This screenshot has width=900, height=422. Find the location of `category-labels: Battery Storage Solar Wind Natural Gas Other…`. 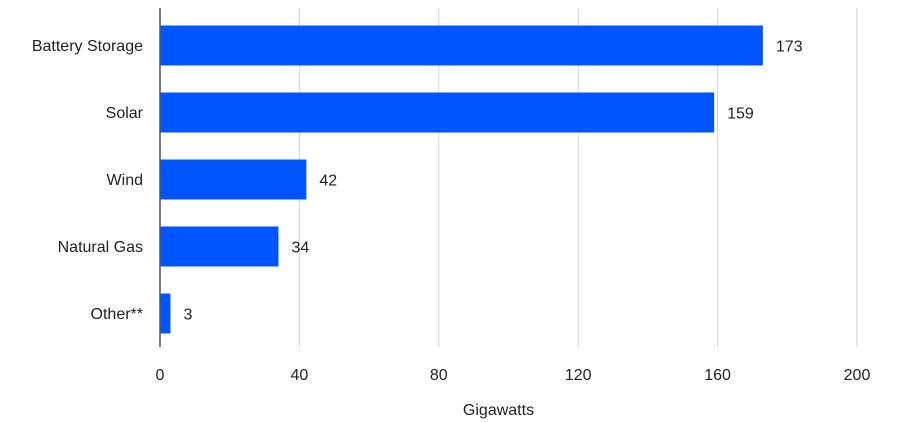

category-labels: Battery Storage Solar Wind Natural Gas Other… is located at coordinates (88, 180).